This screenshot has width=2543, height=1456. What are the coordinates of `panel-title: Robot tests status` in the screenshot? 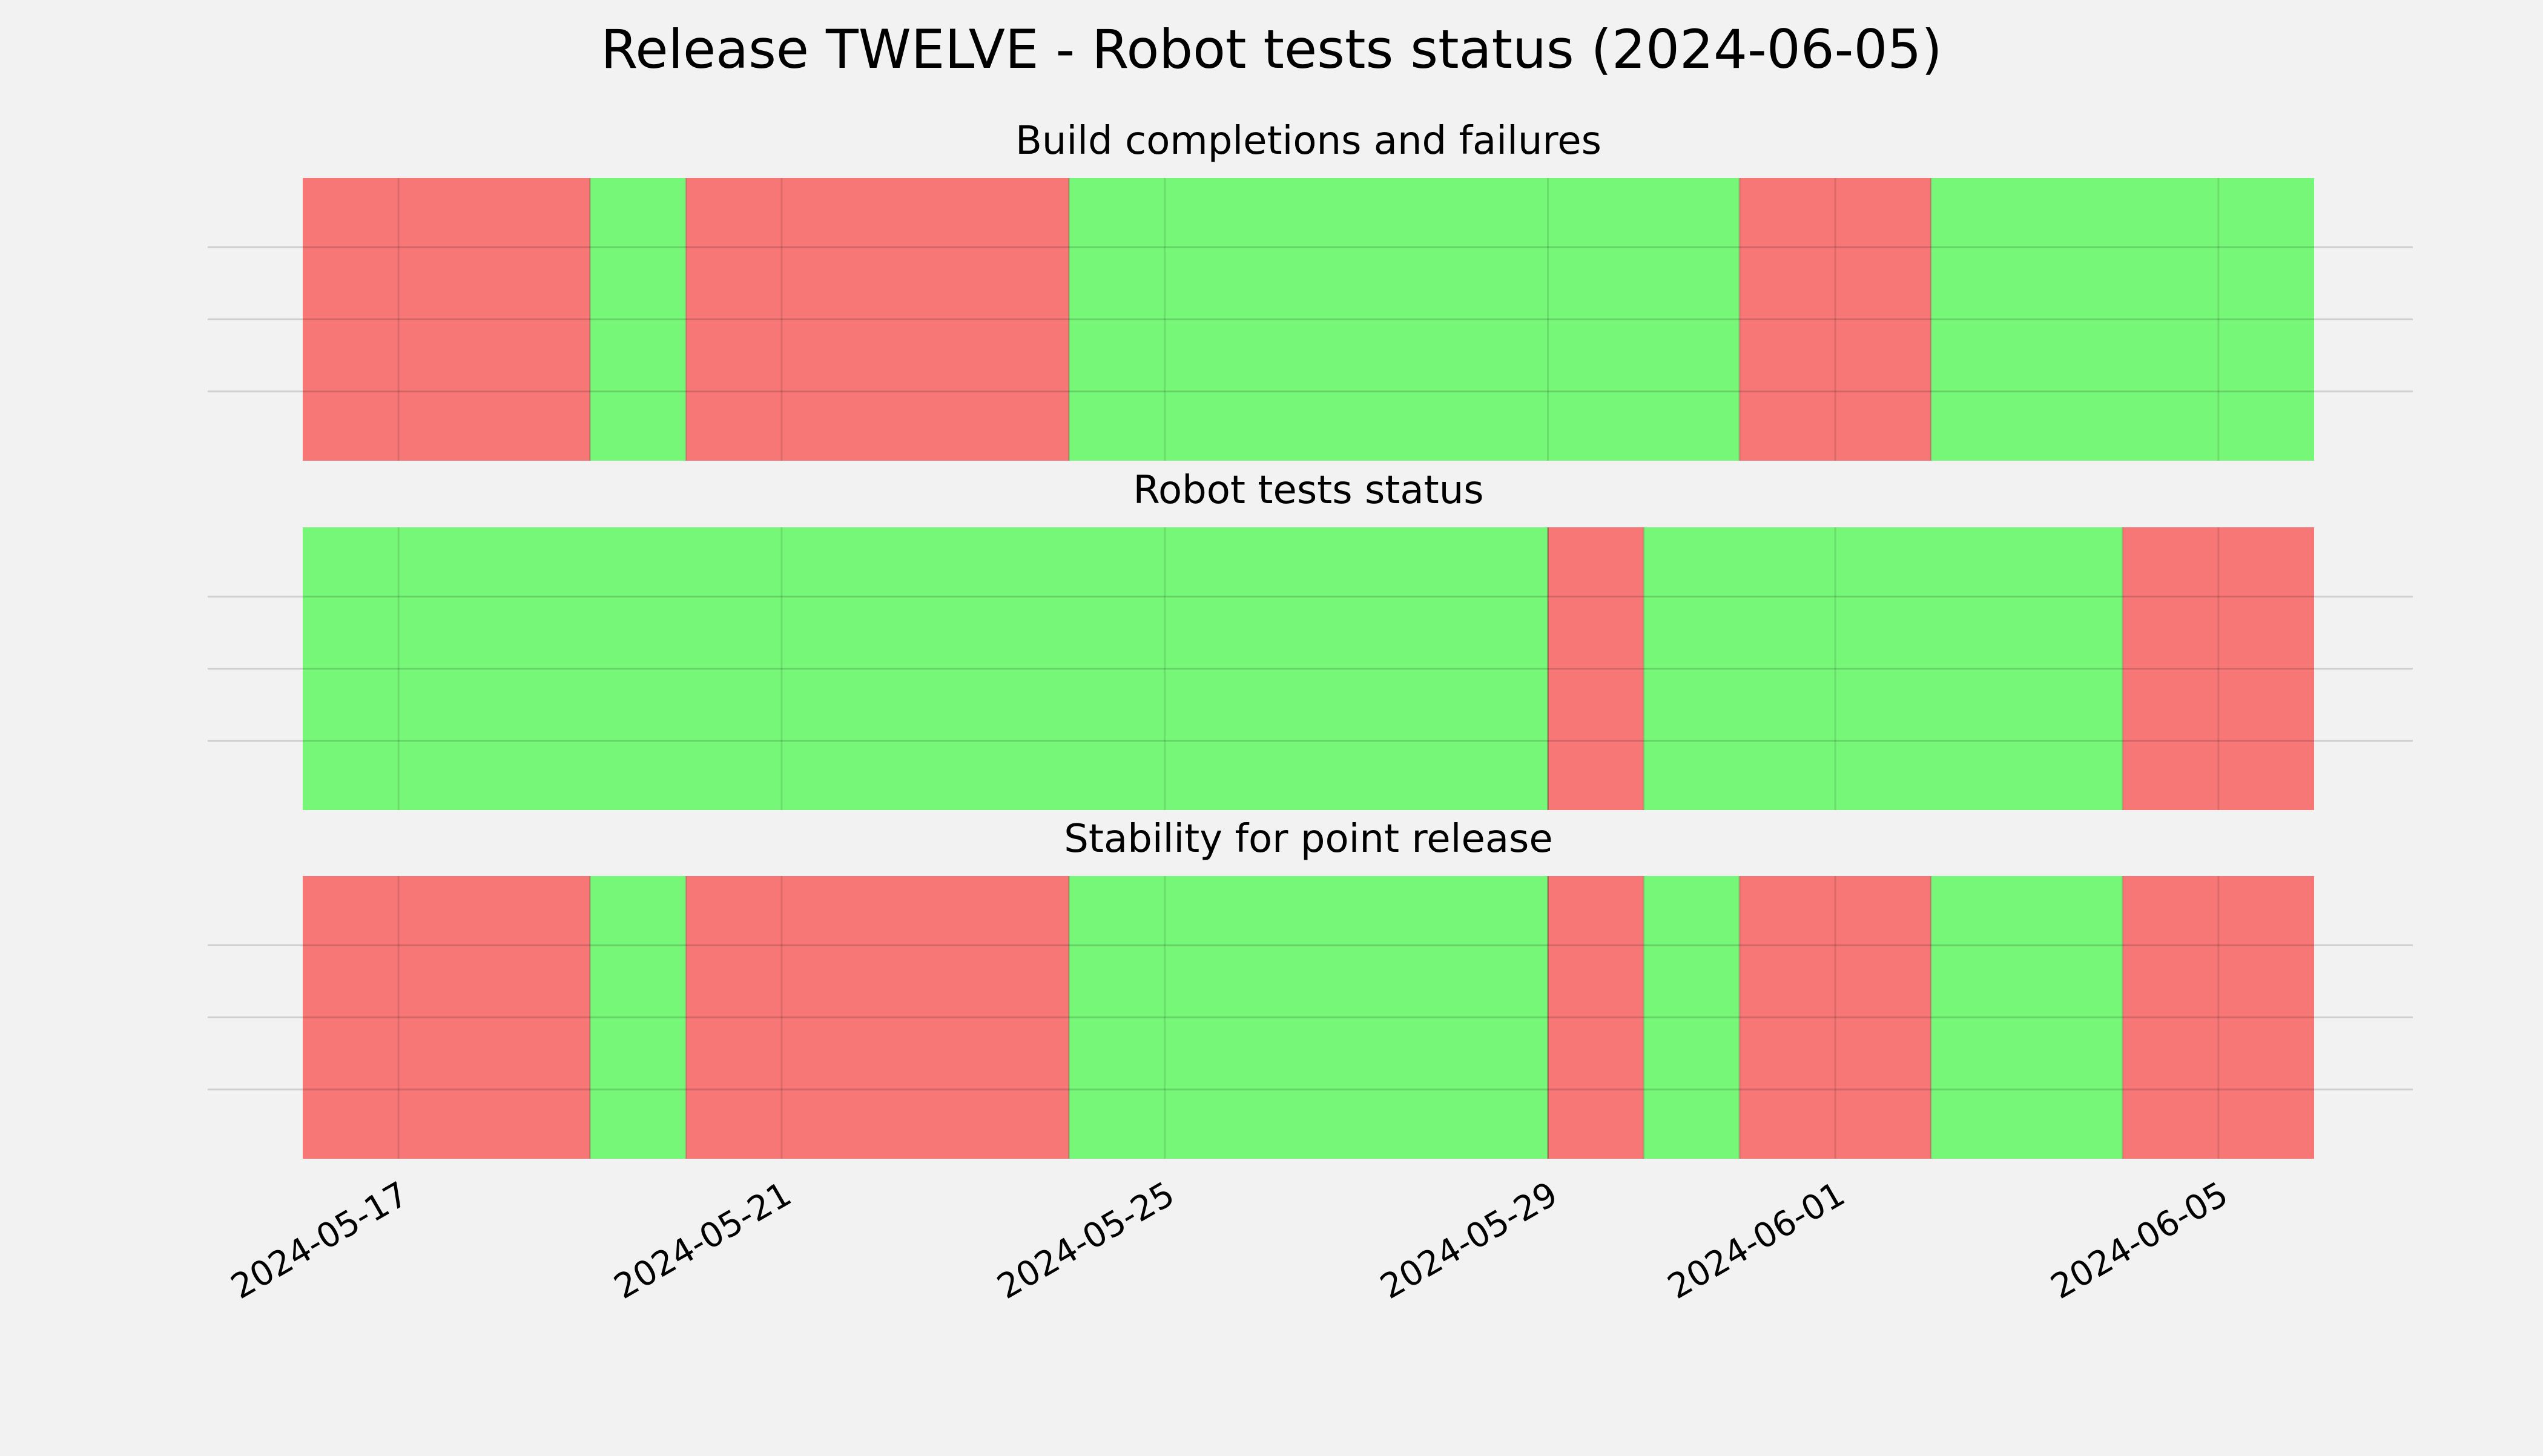 It's located at (1308, 490).